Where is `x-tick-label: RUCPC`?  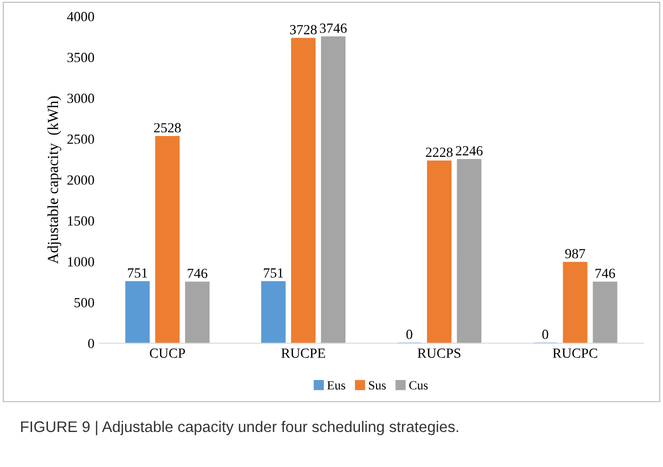
x-tick-label: RUCPC is located at coordinates (575, 353).